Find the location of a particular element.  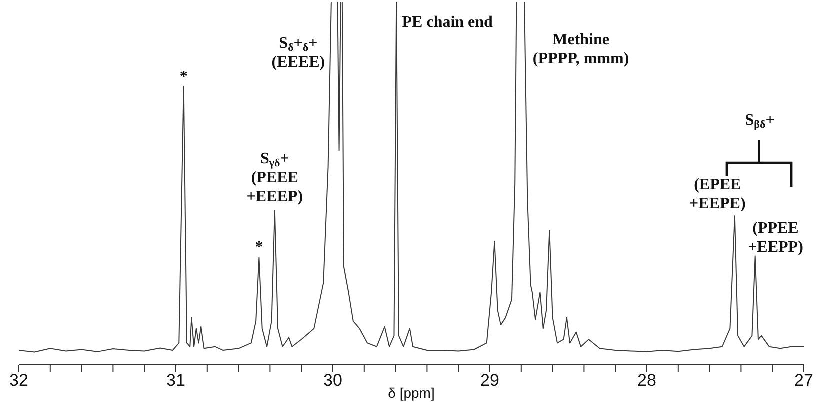

annotation: S$_{δ}$+$_{δ}$+ (EEEE) is located at coordinates (299, 52).